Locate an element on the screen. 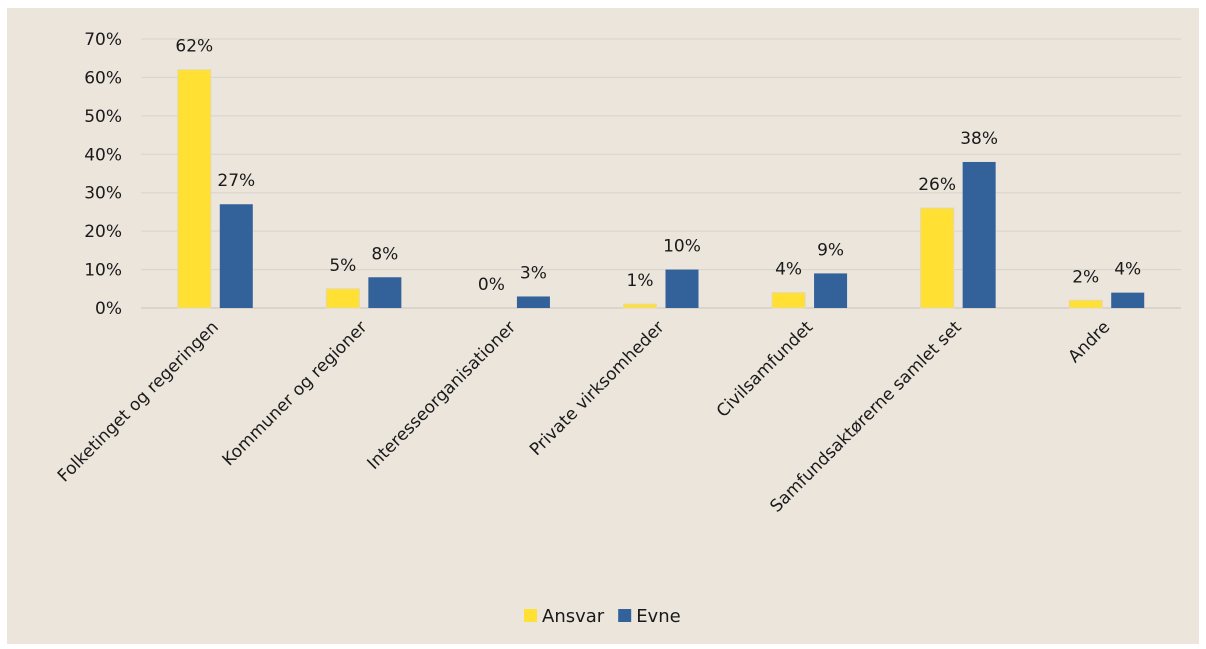  y-tick-label: 20% is located at coordinates (103, 232).